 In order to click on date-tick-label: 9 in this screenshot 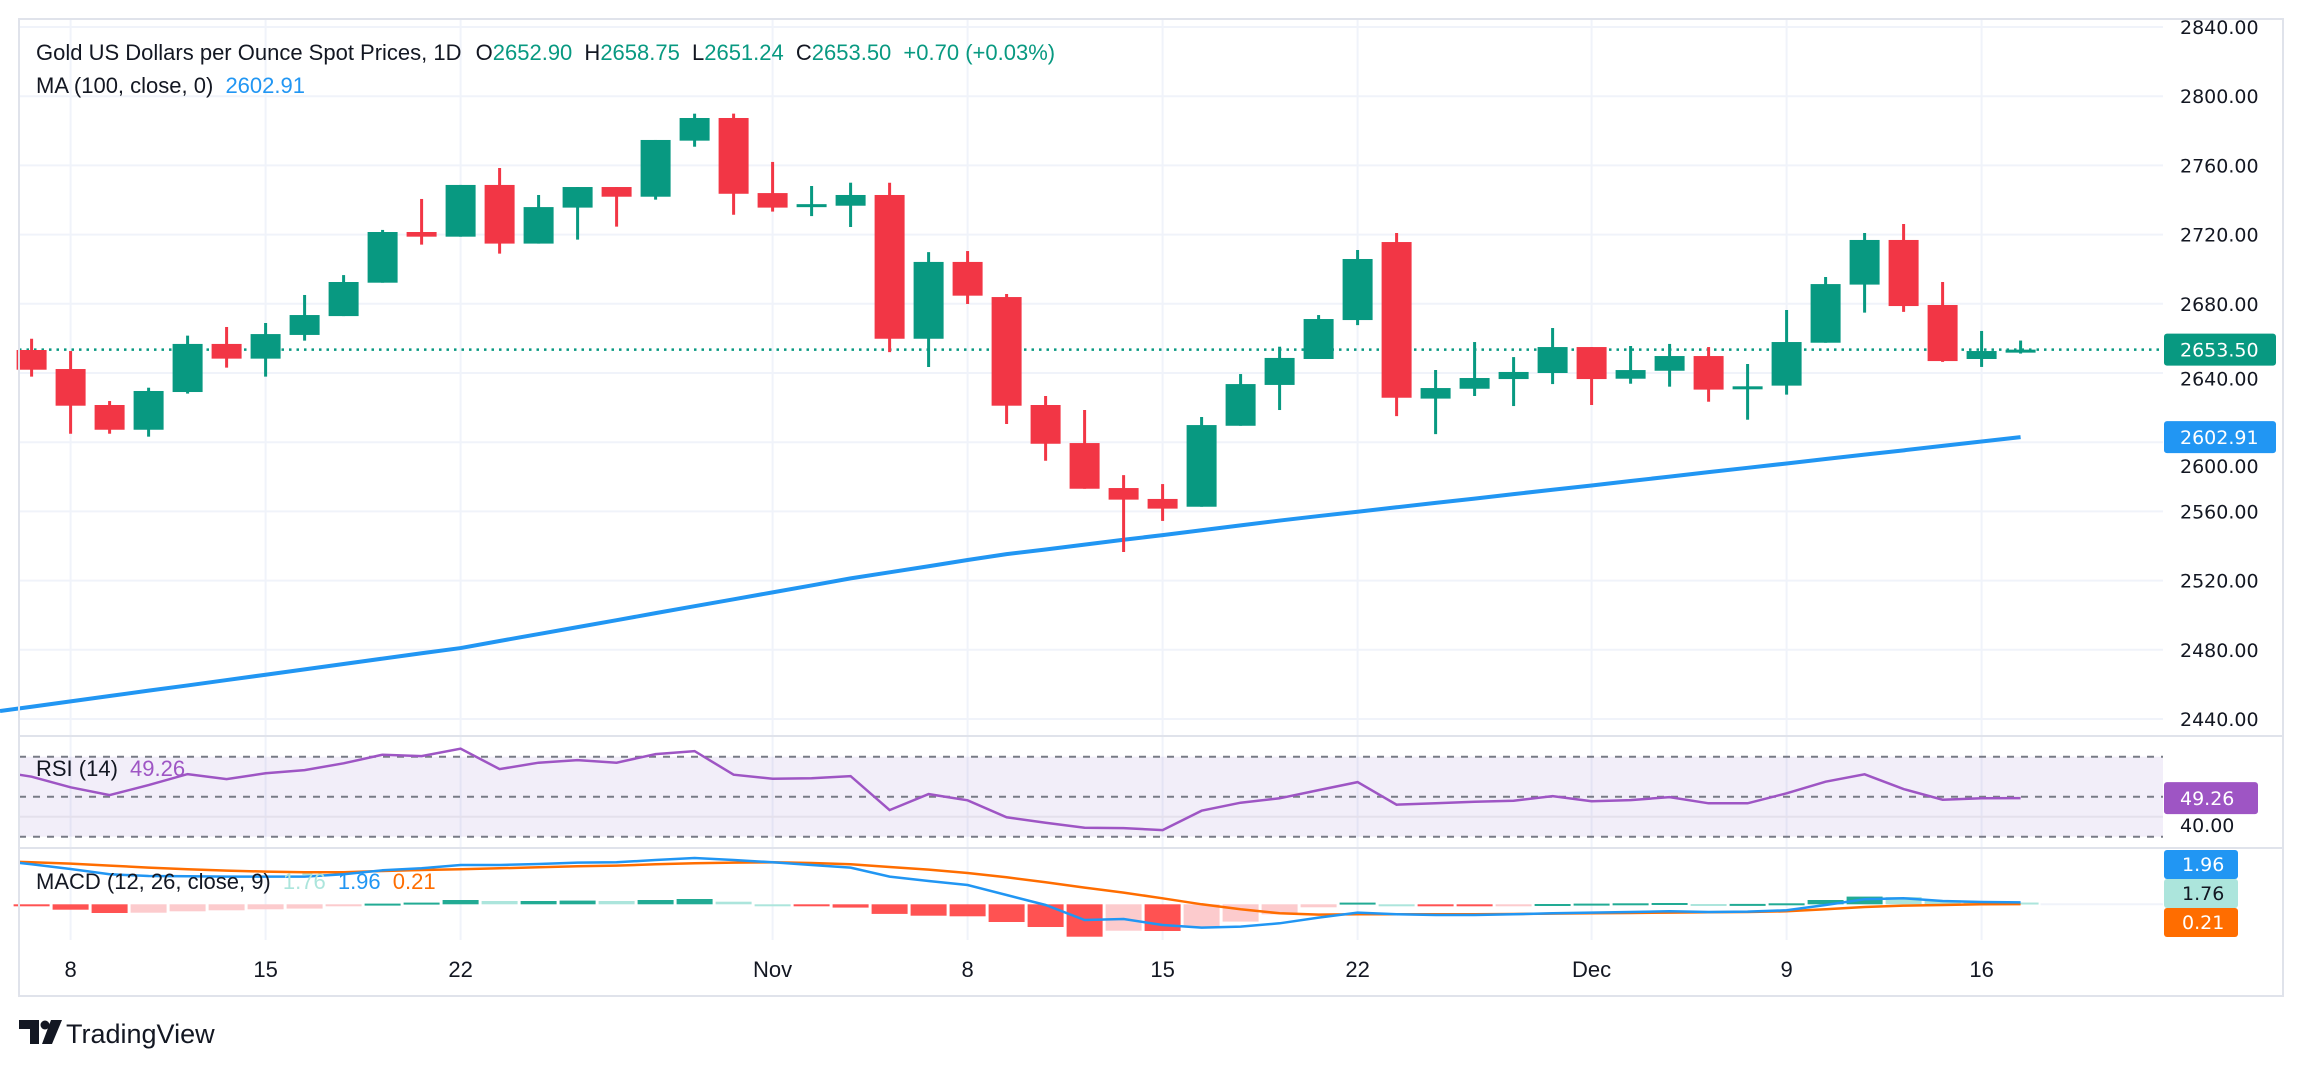, I will do `click(1786, 969)`.